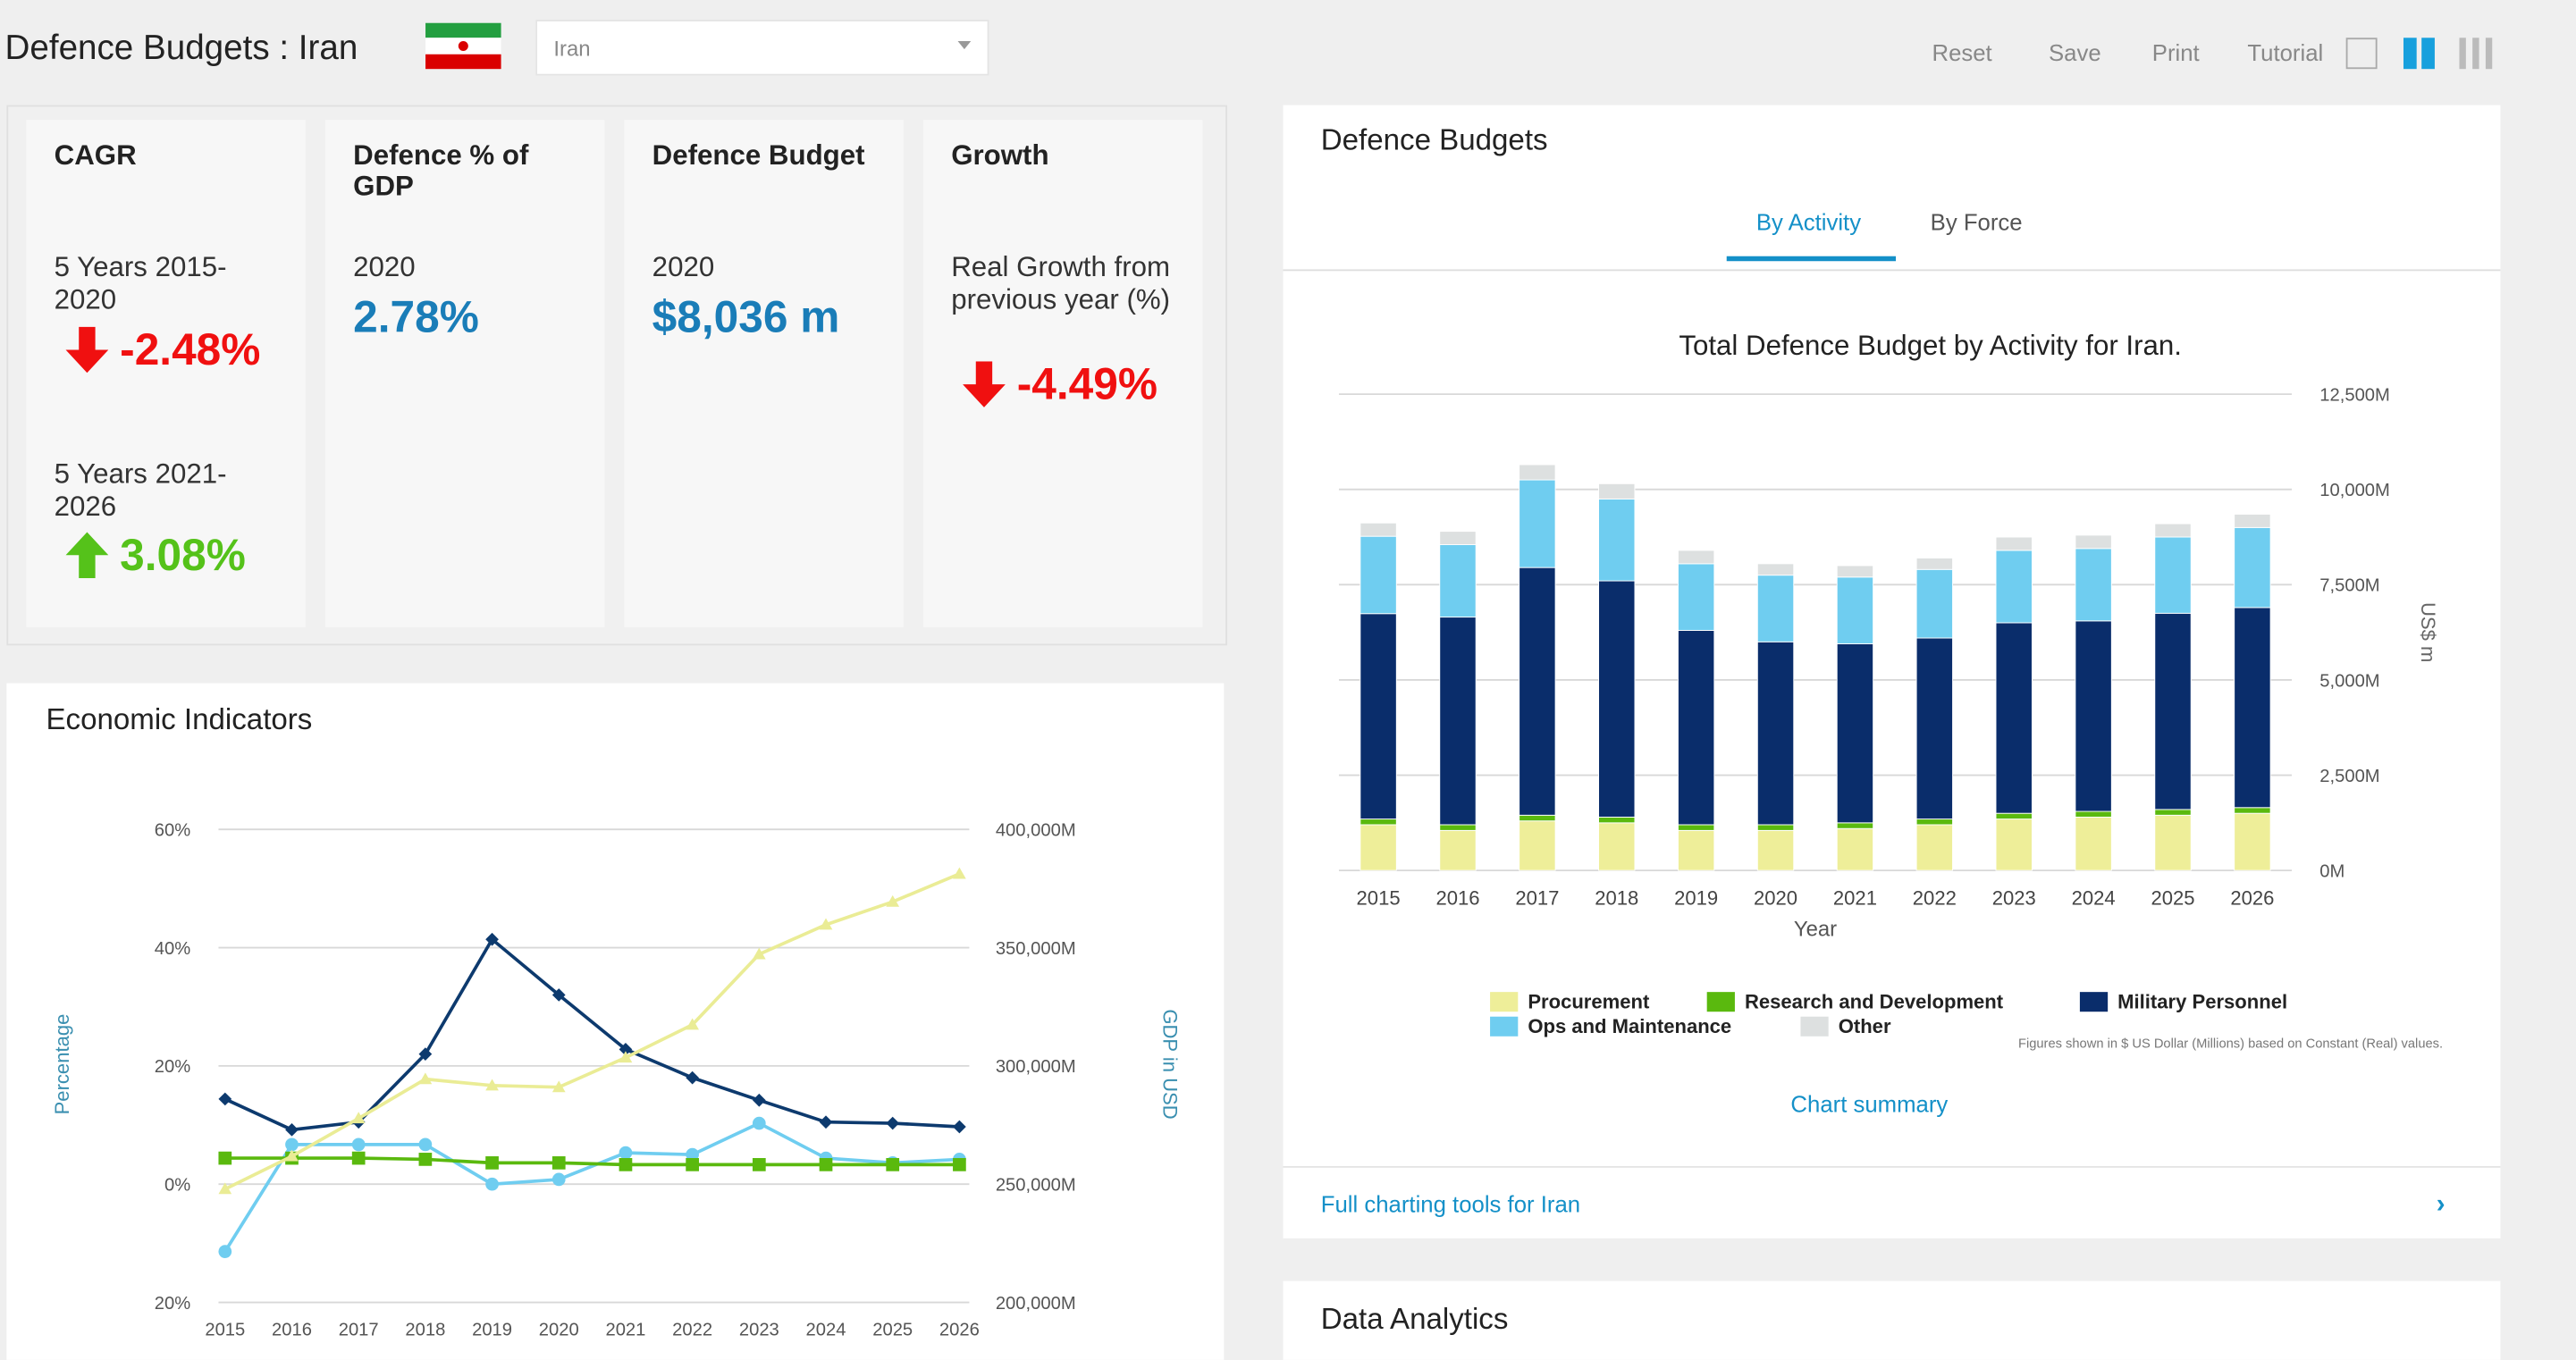 Image resolution: width=2576 pixels, height=1360 pixels. I want to click on y-tick-label: 5,000M, so click(2349, 681).